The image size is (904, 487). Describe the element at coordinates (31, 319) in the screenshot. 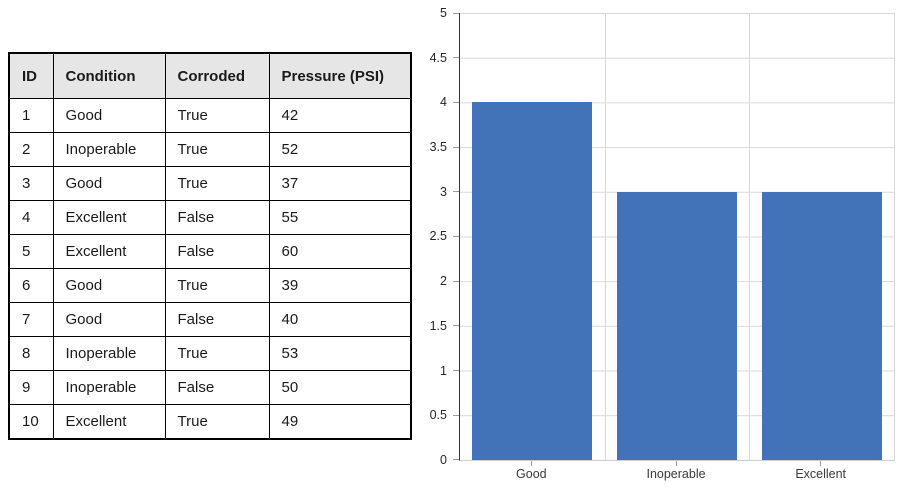

I see `table-cell: 7` at that location.